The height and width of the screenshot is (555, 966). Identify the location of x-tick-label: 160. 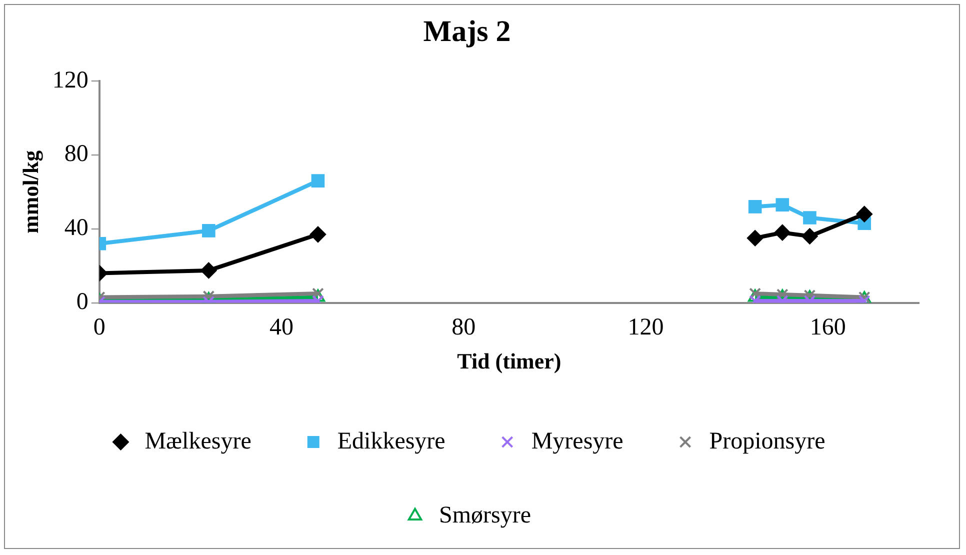
(828, 327).